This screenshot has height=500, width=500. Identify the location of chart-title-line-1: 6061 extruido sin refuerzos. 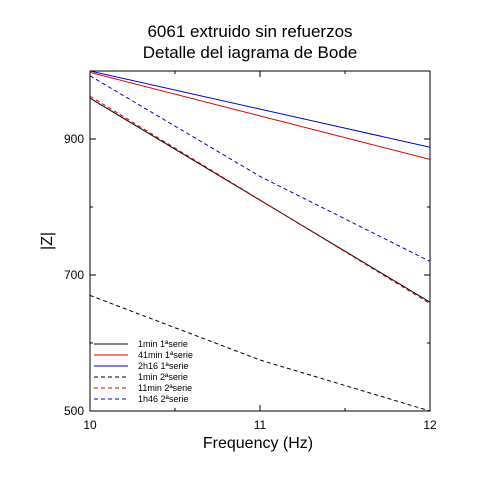
(249, 31).